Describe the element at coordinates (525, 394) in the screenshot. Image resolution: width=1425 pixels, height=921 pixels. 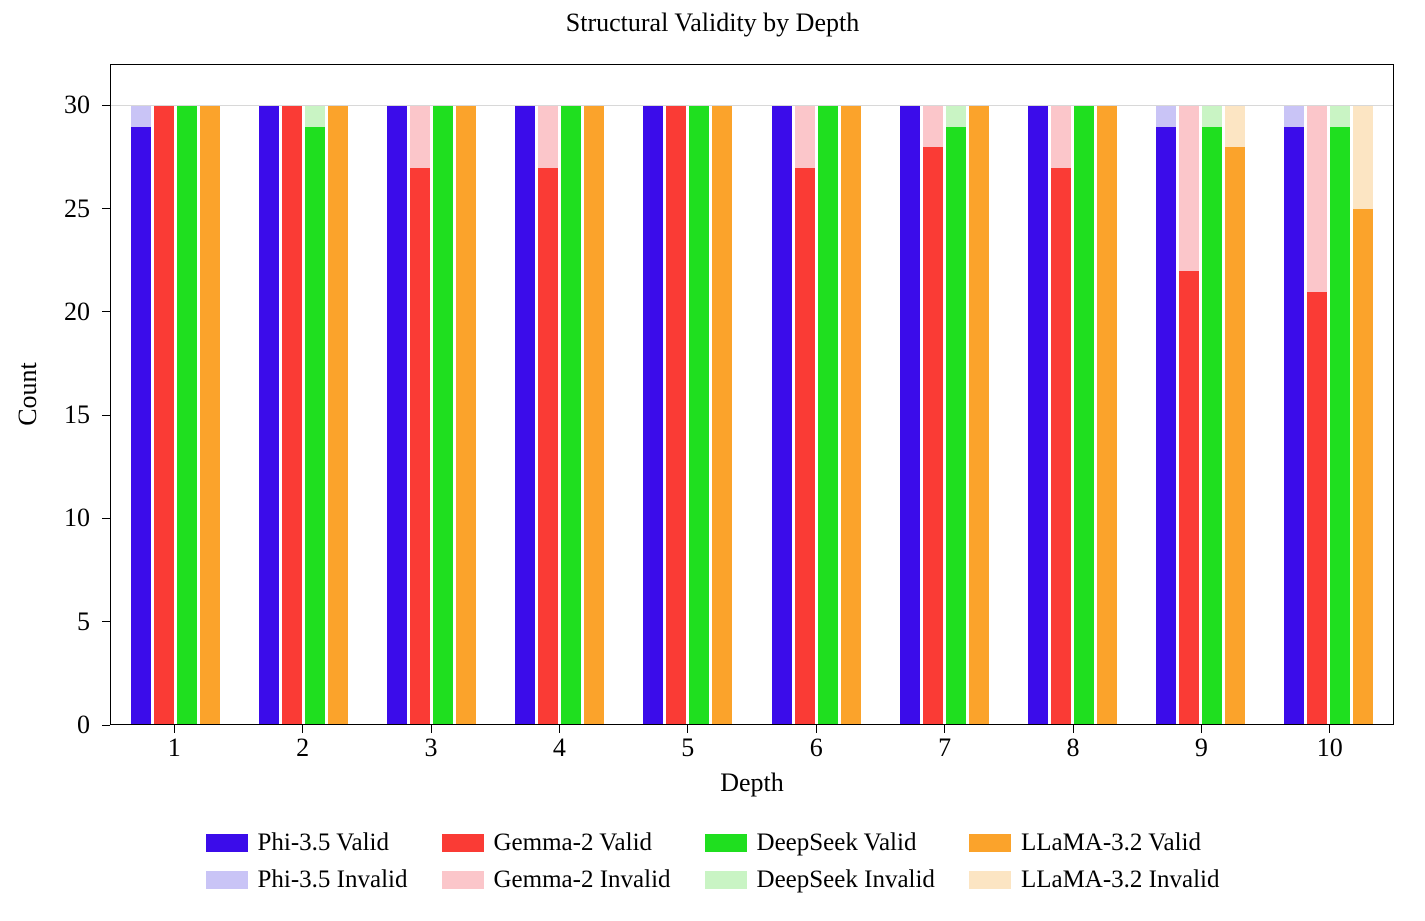
I see `bar-phi-3.5-valid-depth-4` at that location.